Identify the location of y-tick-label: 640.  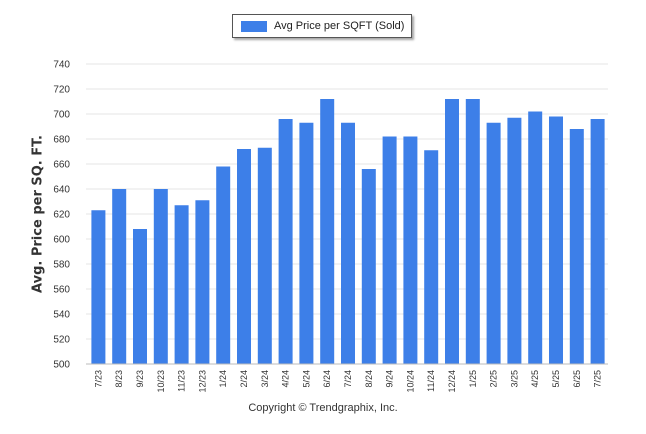
(61, 190).